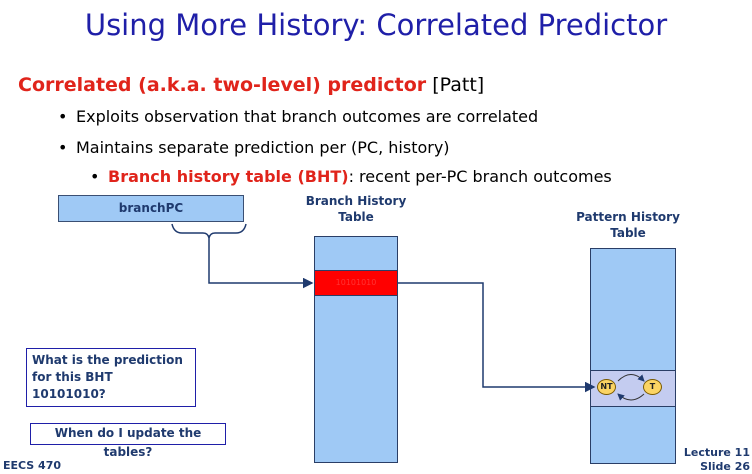 This screenshot has width=752, height=474. I want to click on slide-label: Slide 26, so click(725, 466).